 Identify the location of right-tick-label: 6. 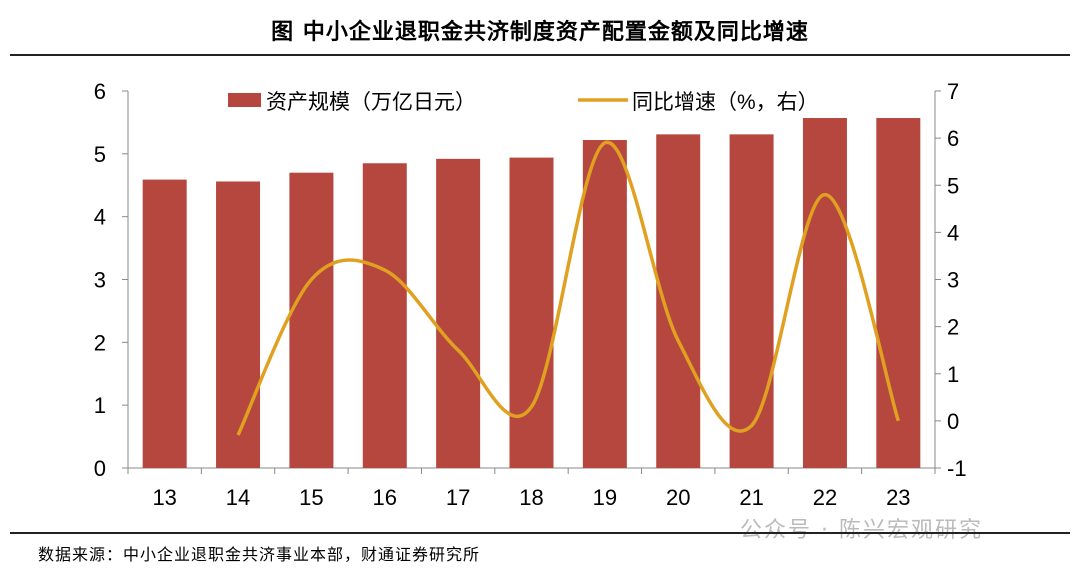
(953, 138).